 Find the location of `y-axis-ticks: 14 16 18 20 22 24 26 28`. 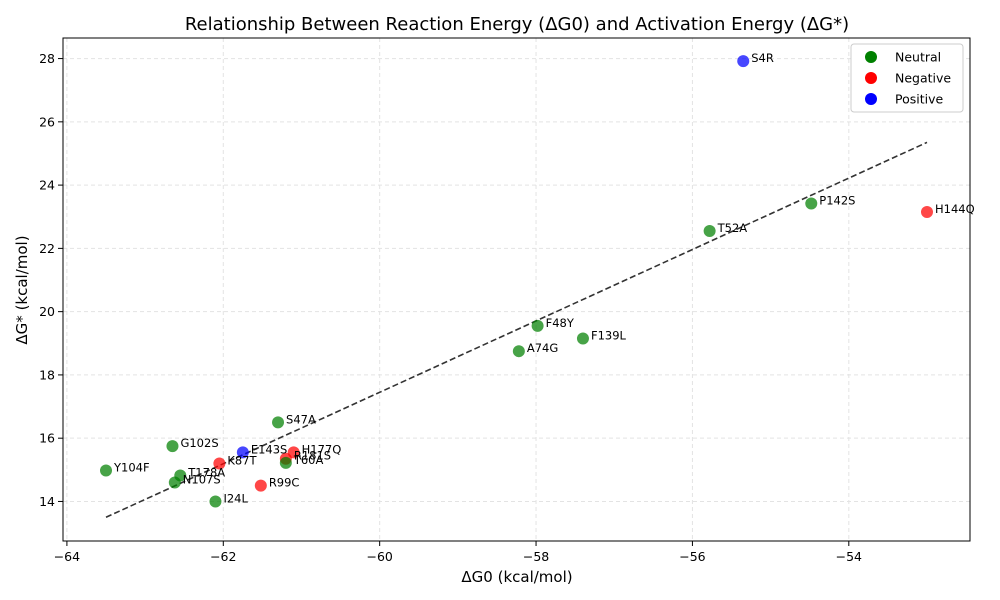

y-axis-ticks: 14 16 18 20 22 24 26 28 is located at coordinates (51, 280).